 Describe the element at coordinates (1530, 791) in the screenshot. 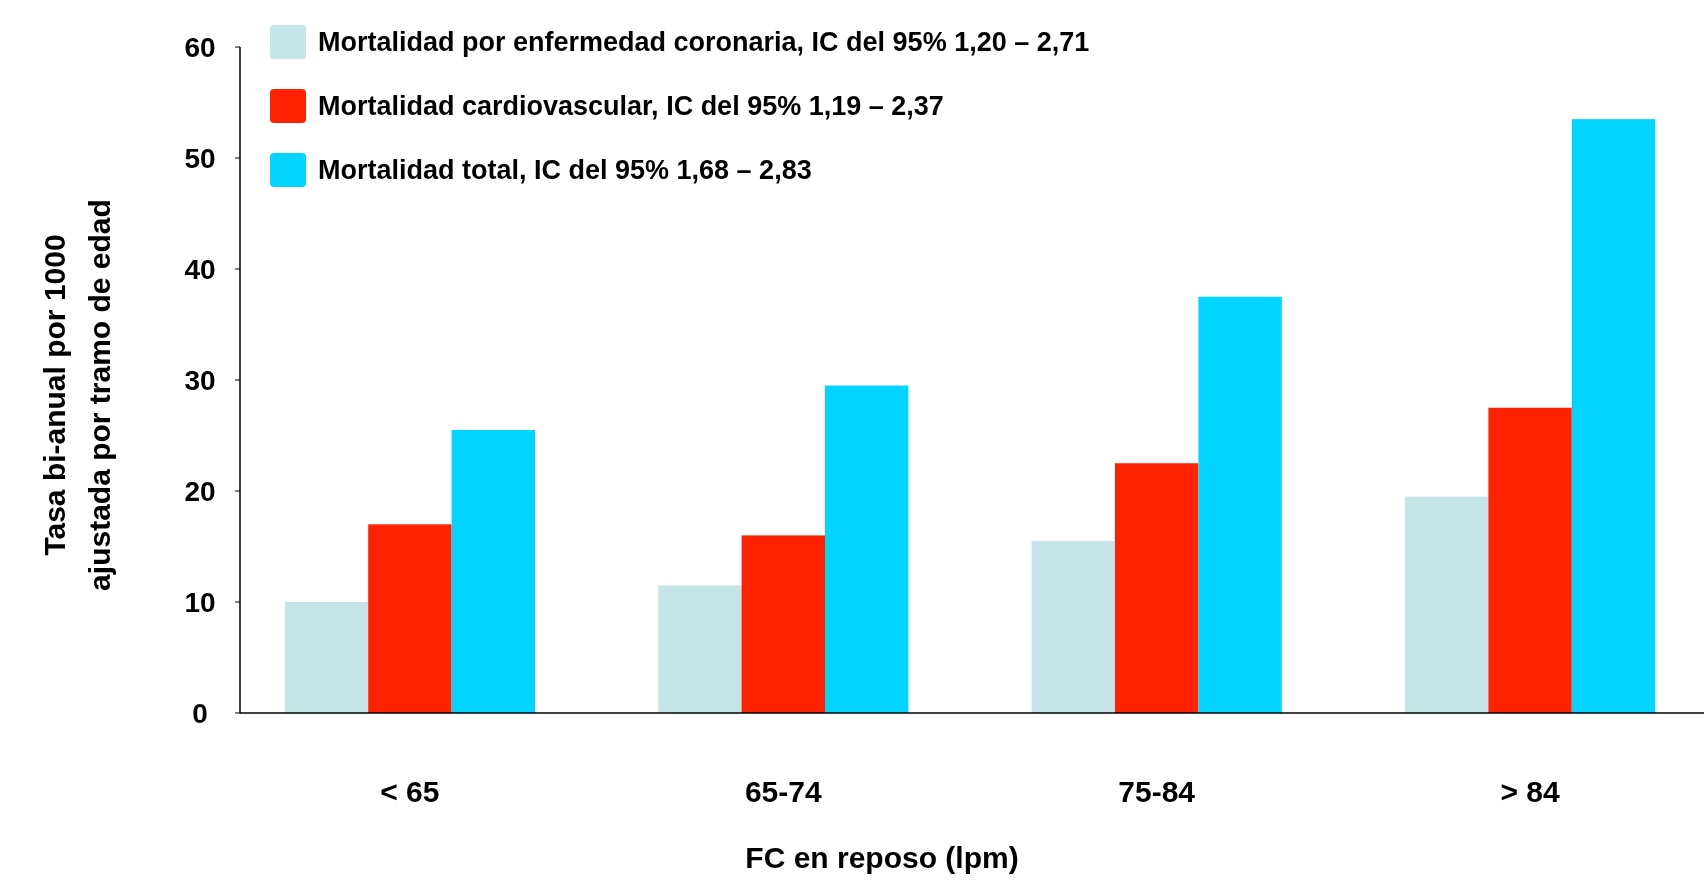

I see `x-tick-label: > 84` at that location.